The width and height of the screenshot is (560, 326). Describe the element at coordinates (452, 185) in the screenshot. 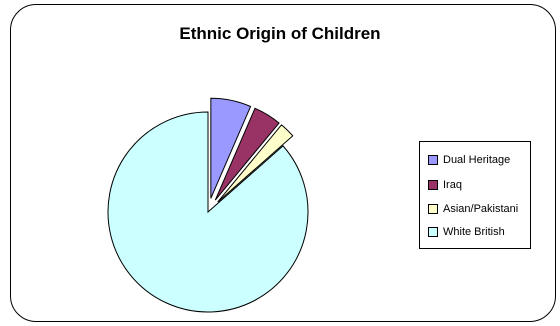

I see `legend-label: Iraq` at that location.